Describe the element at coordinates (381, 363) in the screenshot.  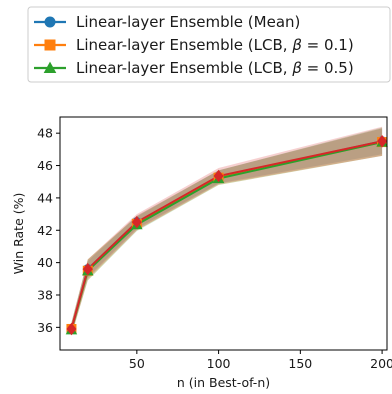
I see `x-tick-label: 200` at that location.